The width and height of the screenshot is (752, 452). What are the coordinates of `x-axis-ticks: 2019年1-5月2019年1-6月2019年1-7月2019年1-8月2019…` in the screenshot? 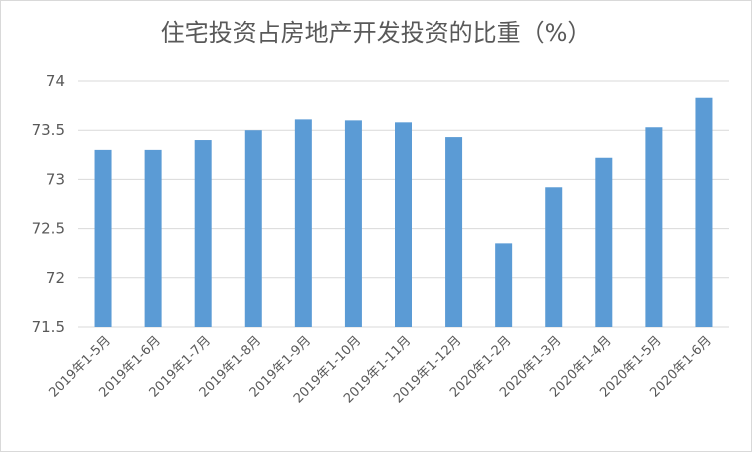 It's located at (380, 369).